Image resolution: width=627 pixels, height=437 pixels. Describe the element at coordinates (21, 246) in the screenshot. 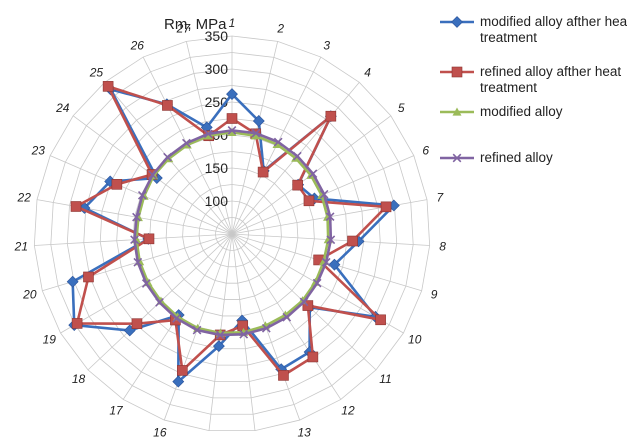

I see `category-label: 21` at that location.